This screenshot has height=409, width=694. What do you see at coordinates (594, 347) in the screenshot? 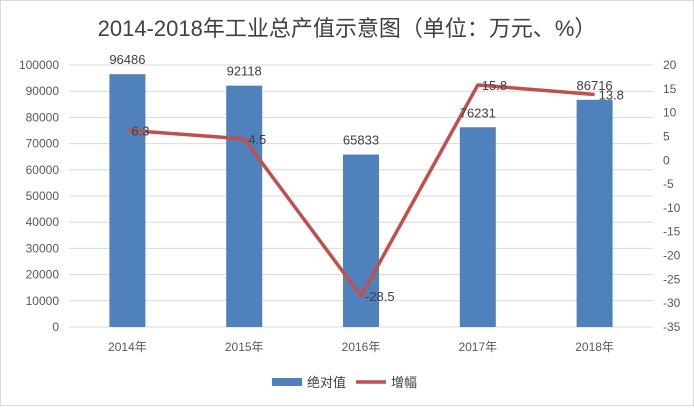
I see `x-axis-tick-label: 2018年` at bounding box center [594, 347].